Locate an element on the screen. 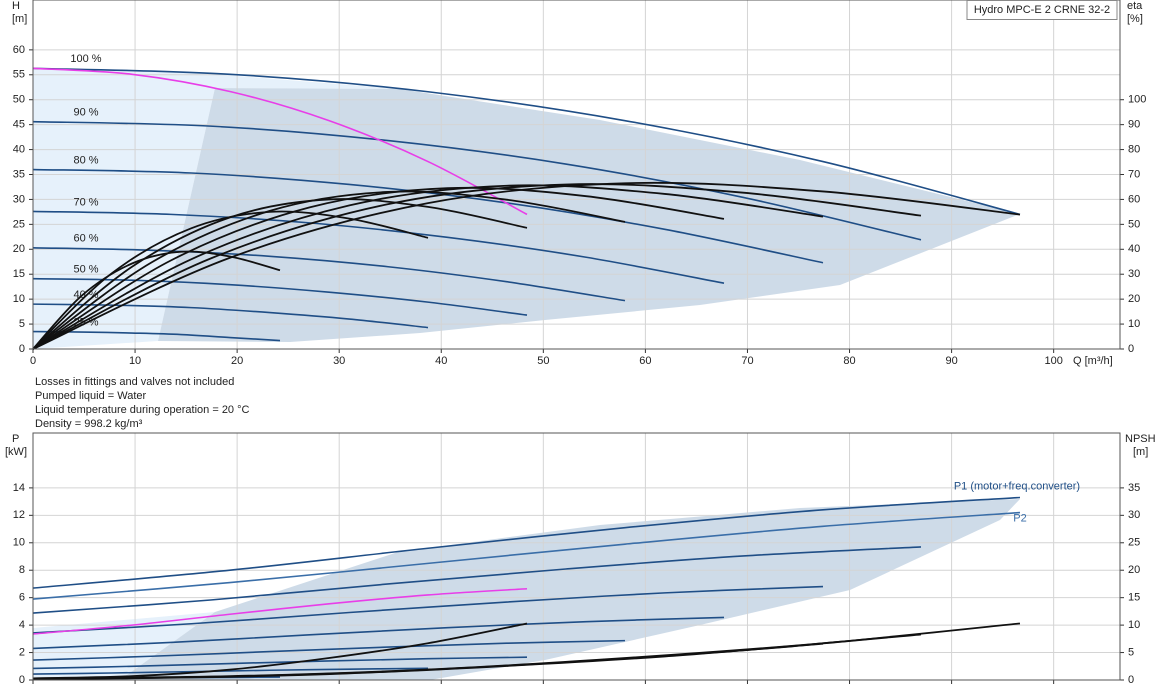  y2-axis-unit: [%] is located at coordinates (1135, 19).